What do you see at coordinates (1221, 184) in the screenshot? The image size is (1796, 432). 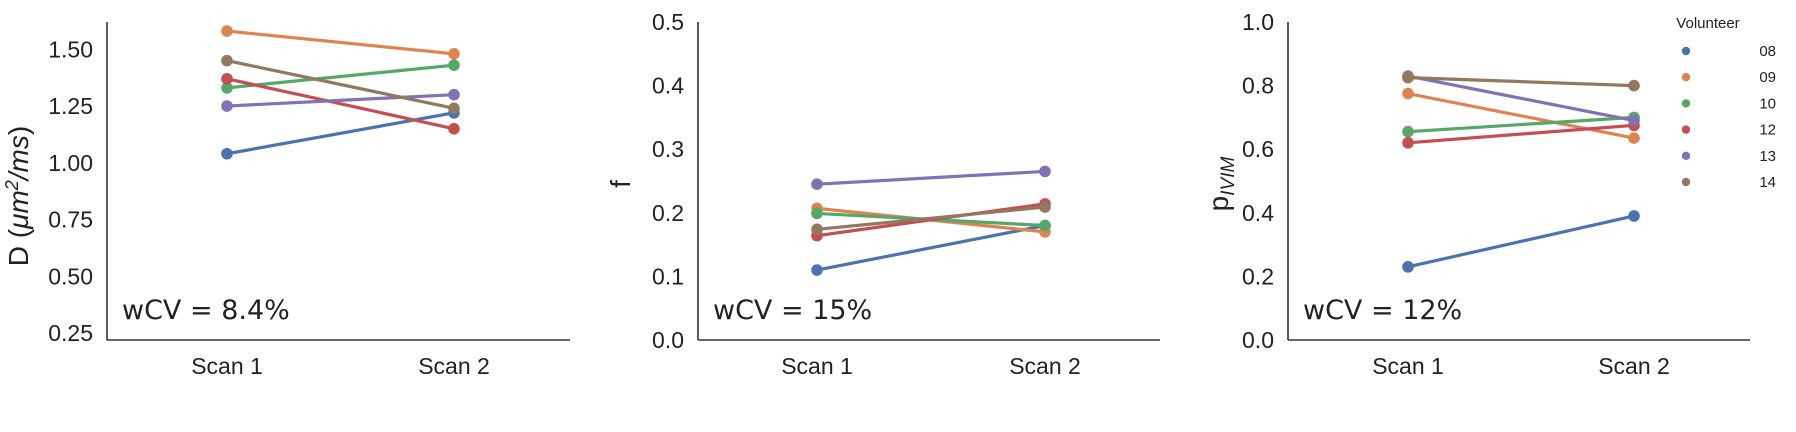 I see `y-axis-label-pivim: pIVIM` at bounding box center [1221, 184].